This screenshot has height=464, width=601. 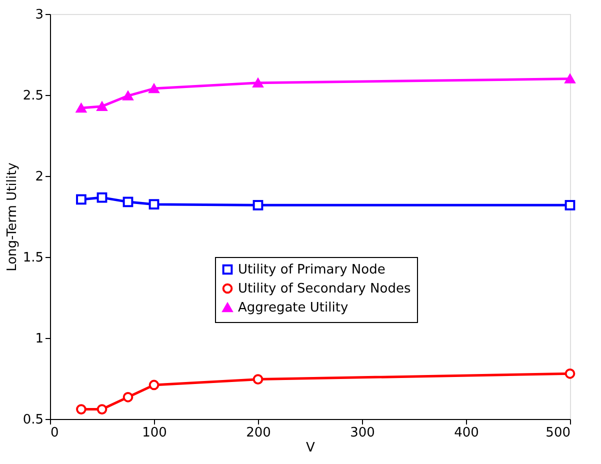 I want to click on y-tick-label: 0.5, so click(x=33, y=420).